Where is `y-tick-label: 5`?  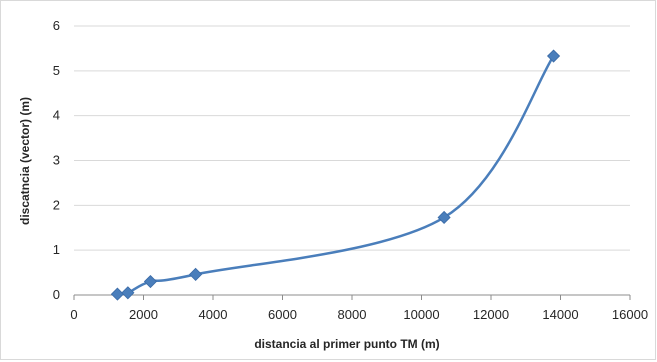 y-tick-label: 5 is located at coordinates (56, 70).